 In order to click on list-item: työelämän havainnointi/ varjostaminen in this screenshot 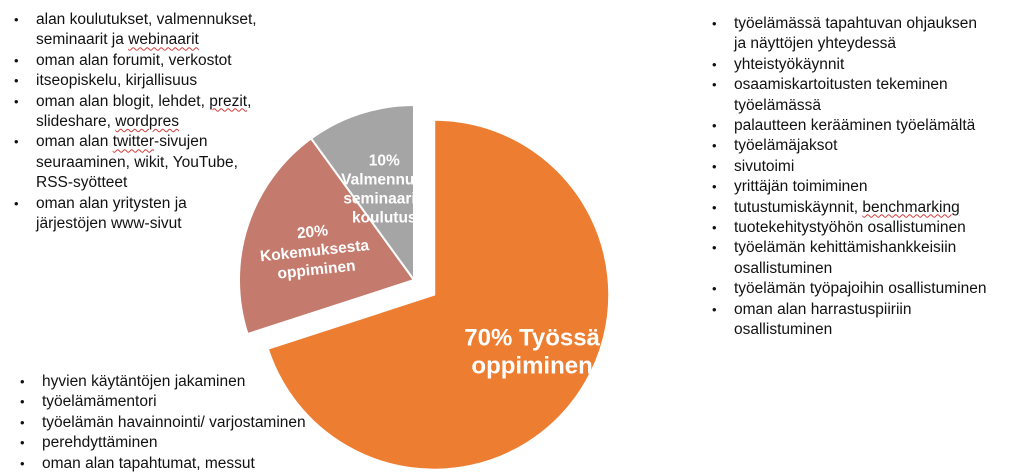, I will do `click(179, 423)`.